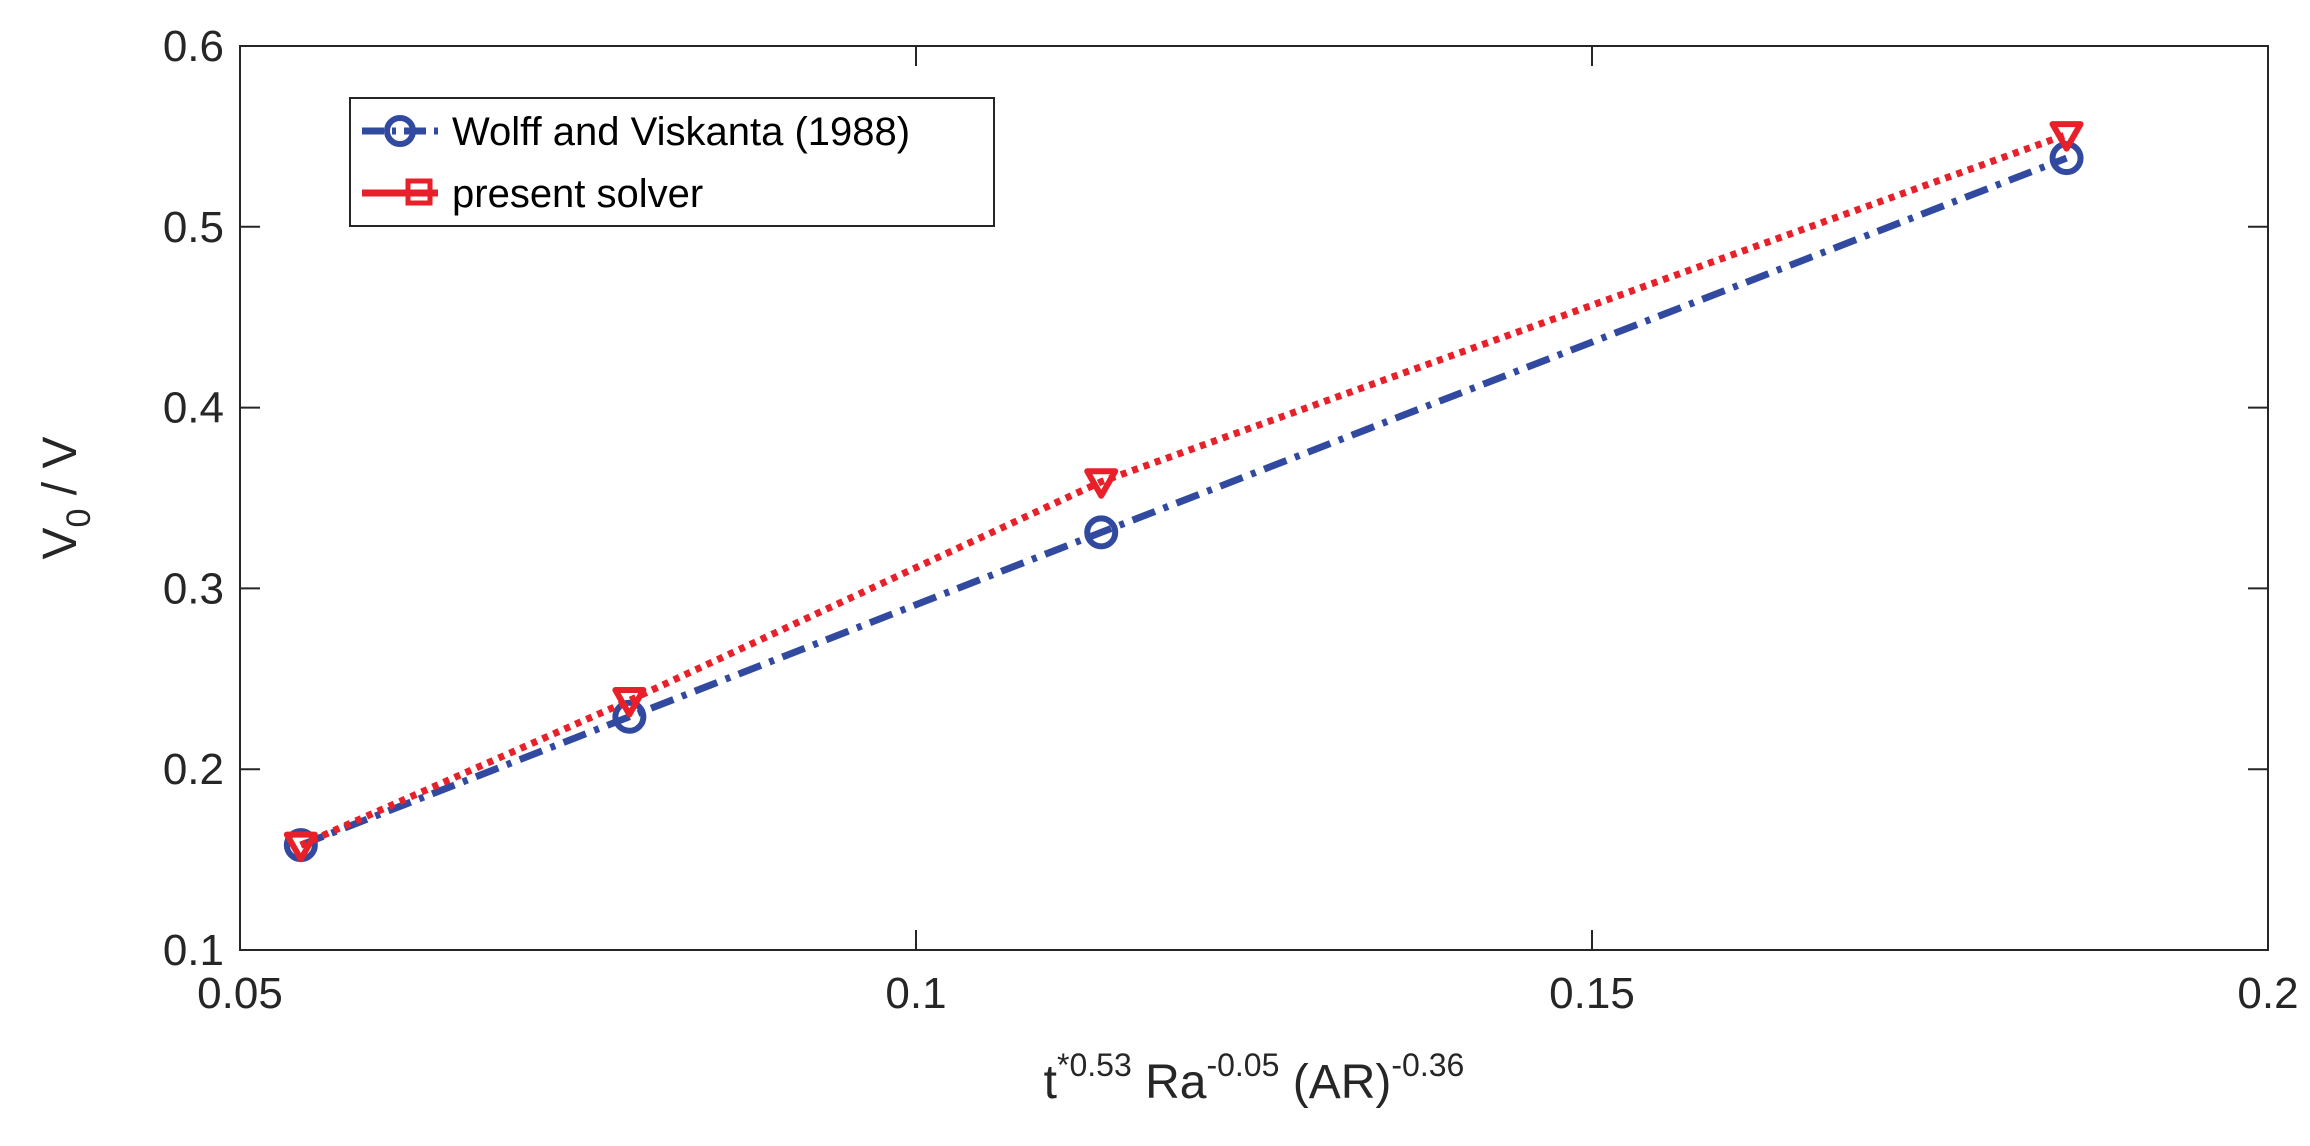 Image resolution: width=2310 pixels, height=1146 pixels. I want to click on legend-label-wolff: Wolff and Viskanta (1988), so click(681, 132).